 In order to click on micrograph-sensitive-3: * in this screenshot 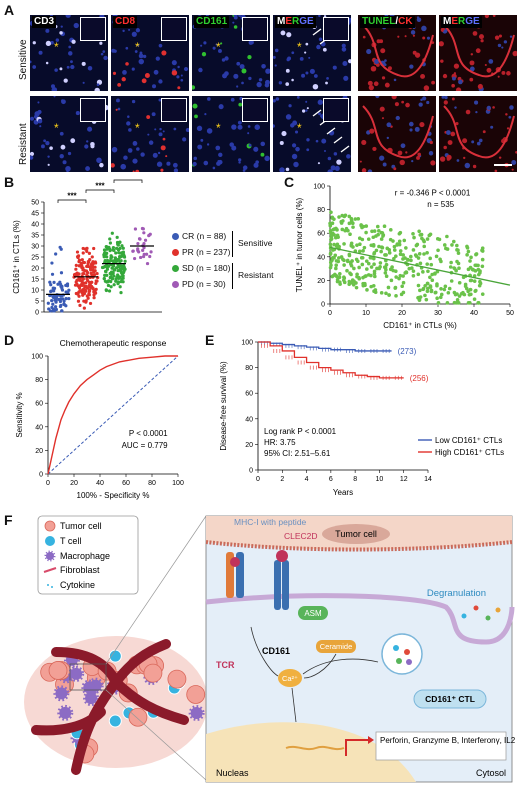, I will do `click(231, 53)`.